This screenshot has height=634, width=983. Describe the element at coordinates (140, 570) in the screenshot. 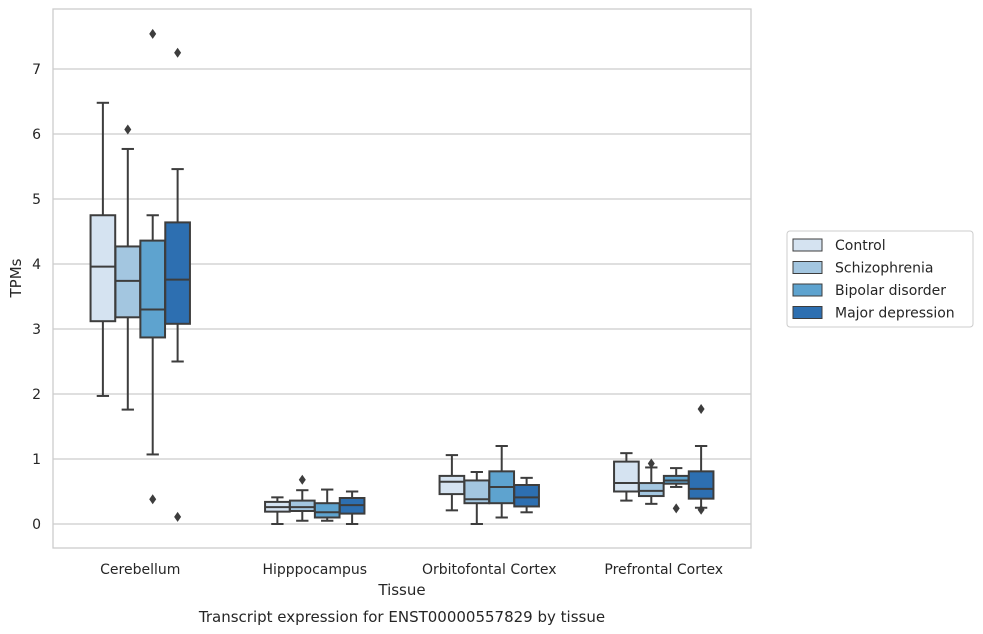

I see `x-tick-label-1: Cerebellum` at that location.